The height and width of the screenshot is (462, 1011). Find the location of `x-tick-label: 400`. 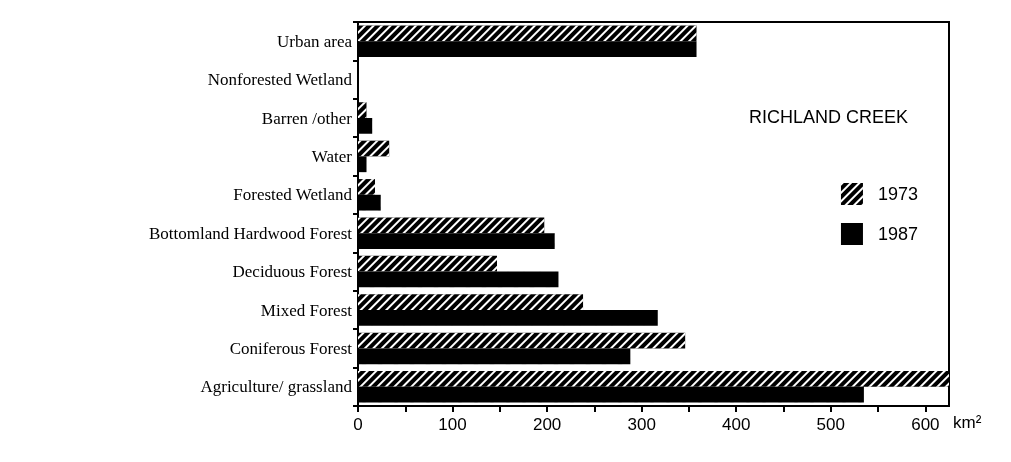

x-tick-label: 400 is located at coordinates (736, 424).